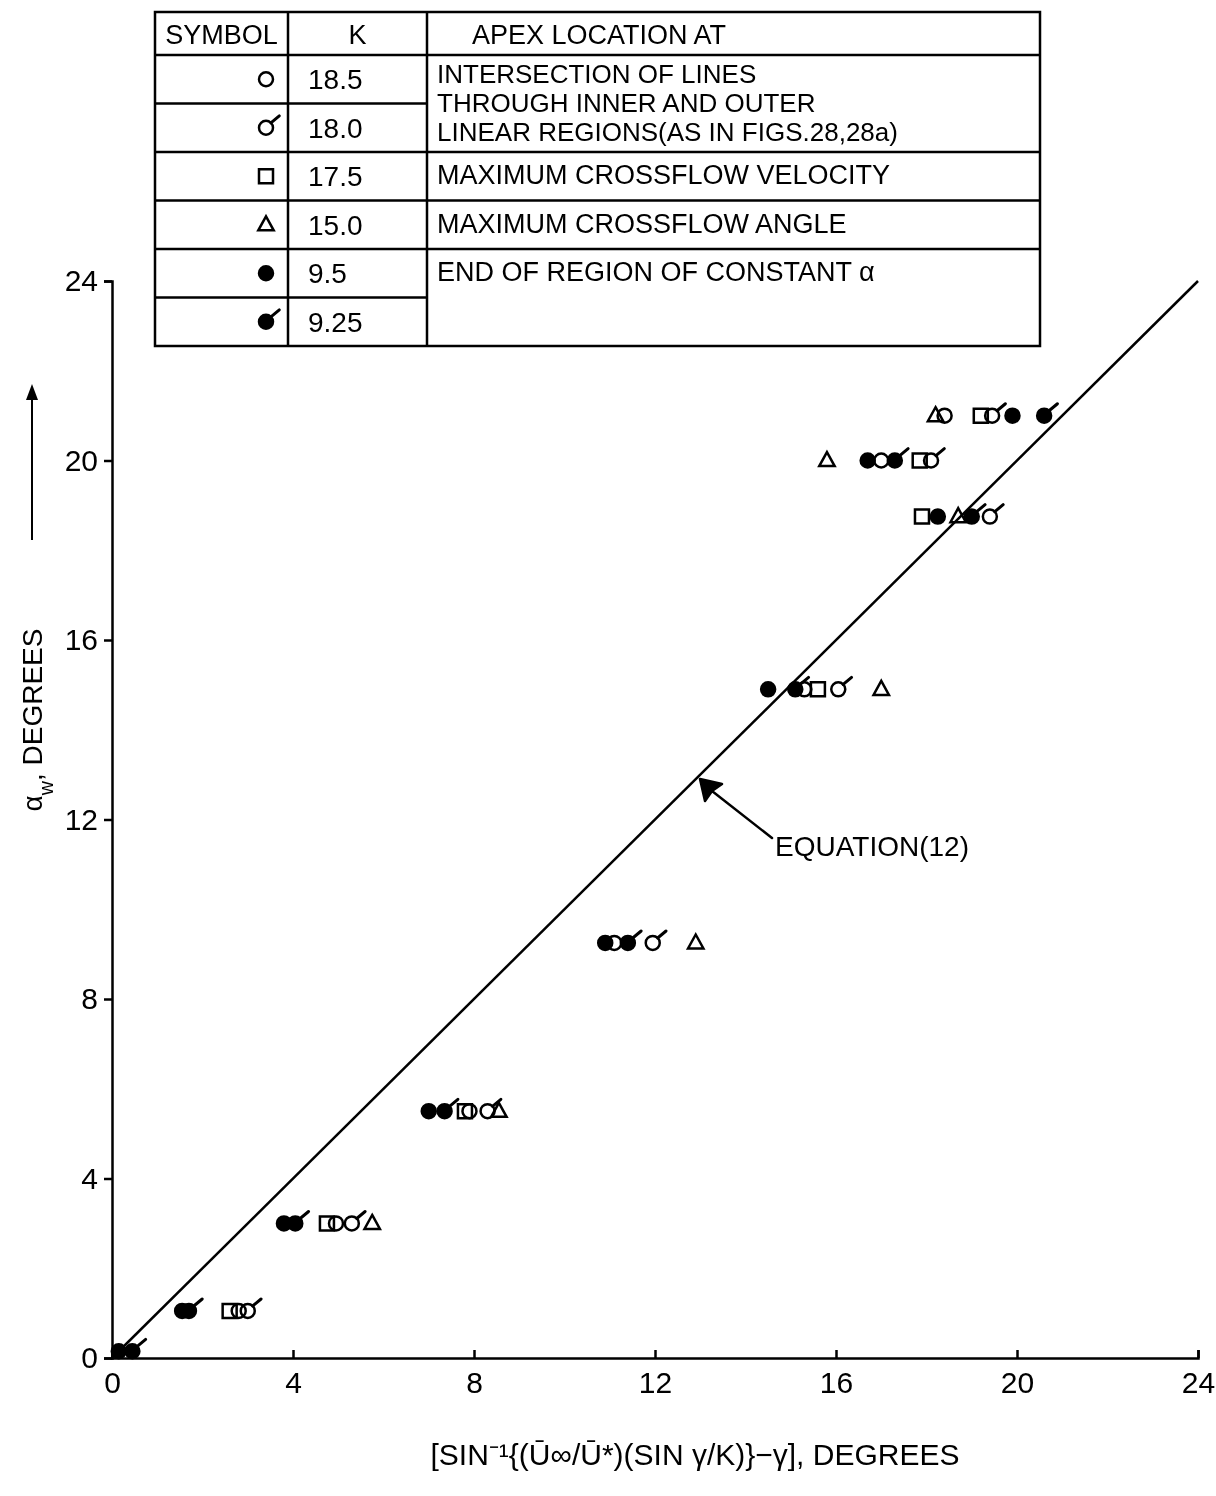  What do you see at coordinates (335, 128) in the screenshot?
I see `legend-label: 18.0` at bounding box center [335, 128].